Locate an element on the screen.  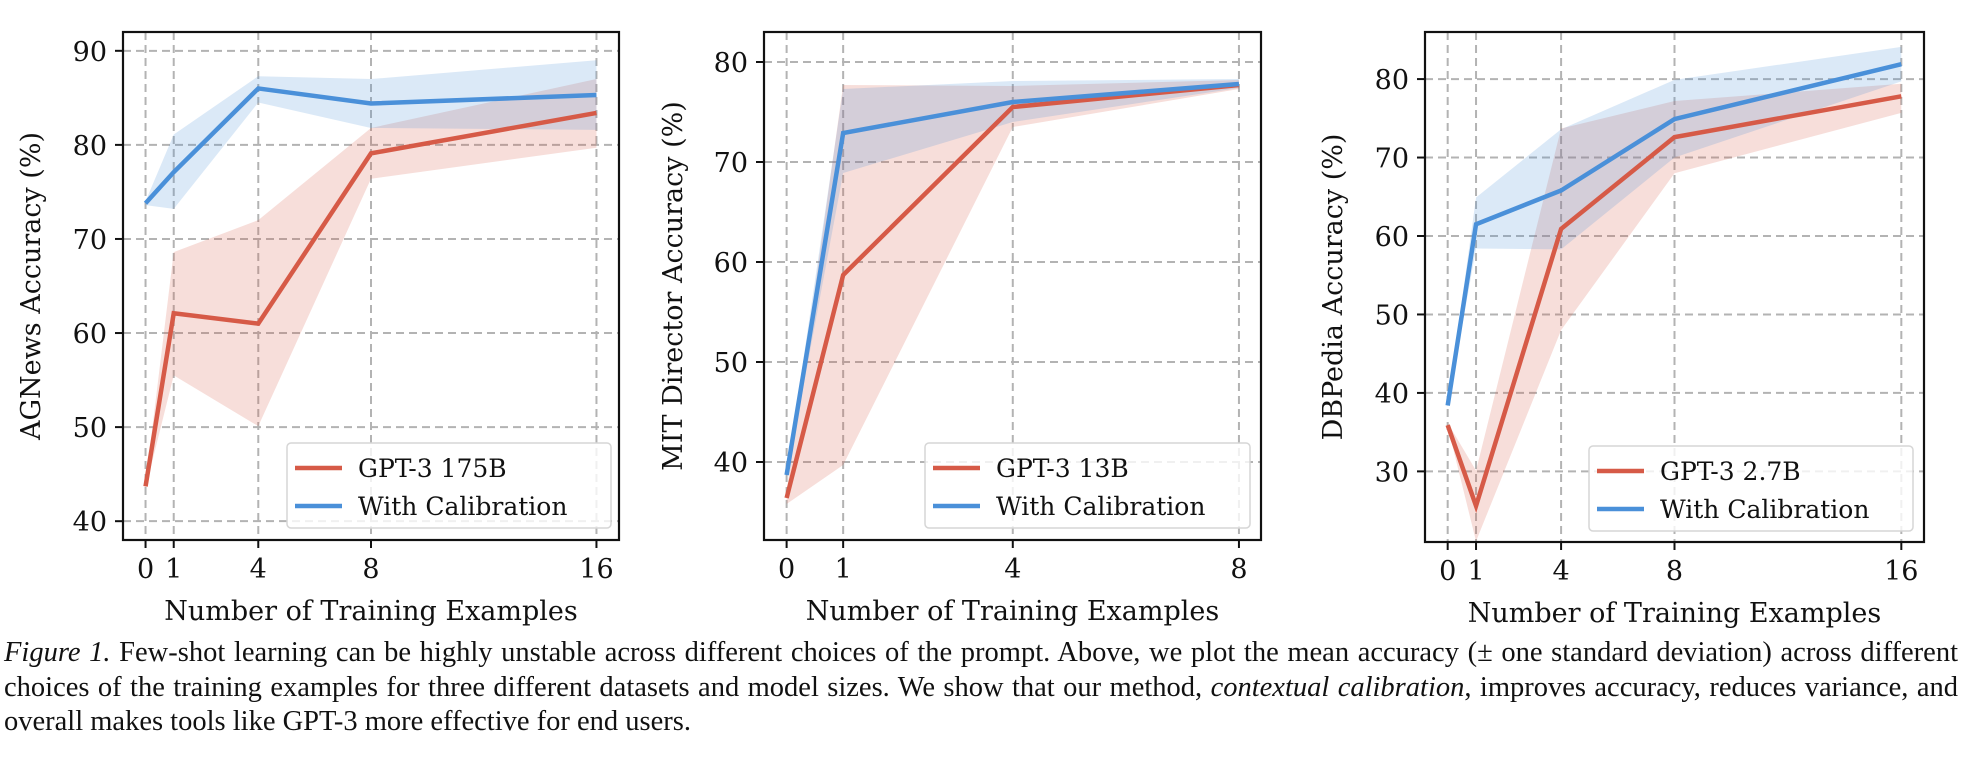
y-tick-label: 90 is located at coordinates (90, 52).